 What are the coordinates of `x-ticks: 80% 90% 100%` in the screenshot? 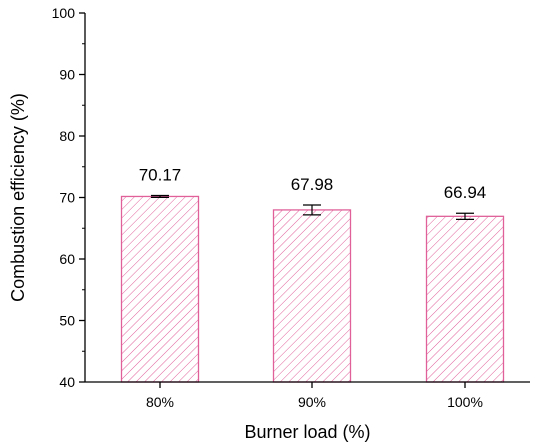 It's located at (314, 396).